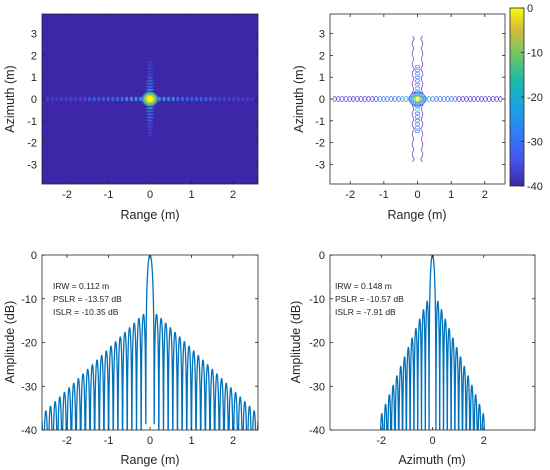  What do you see at coordinates (417, 195) in the screenshot?
I see `x-tick-label: 0` at bounding box center [417, 195].